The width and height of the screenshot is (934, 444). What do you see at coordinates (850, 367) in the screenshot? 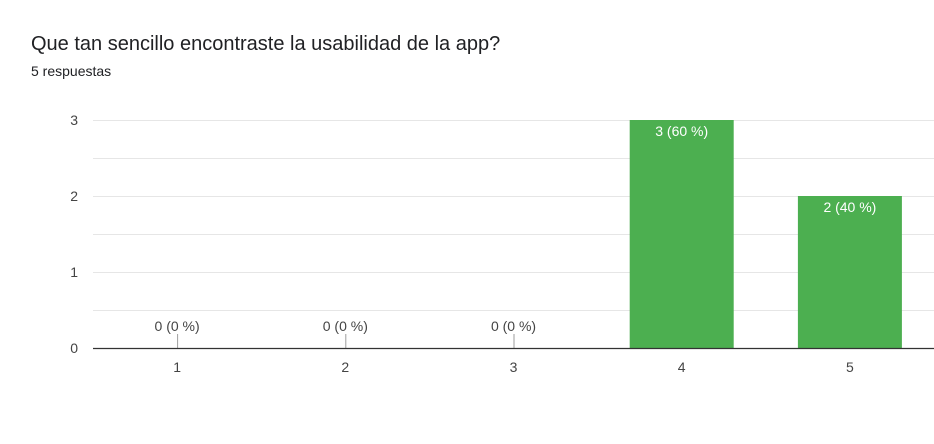
I see `x-tick-label: 5` at bounding box center [850, 367].